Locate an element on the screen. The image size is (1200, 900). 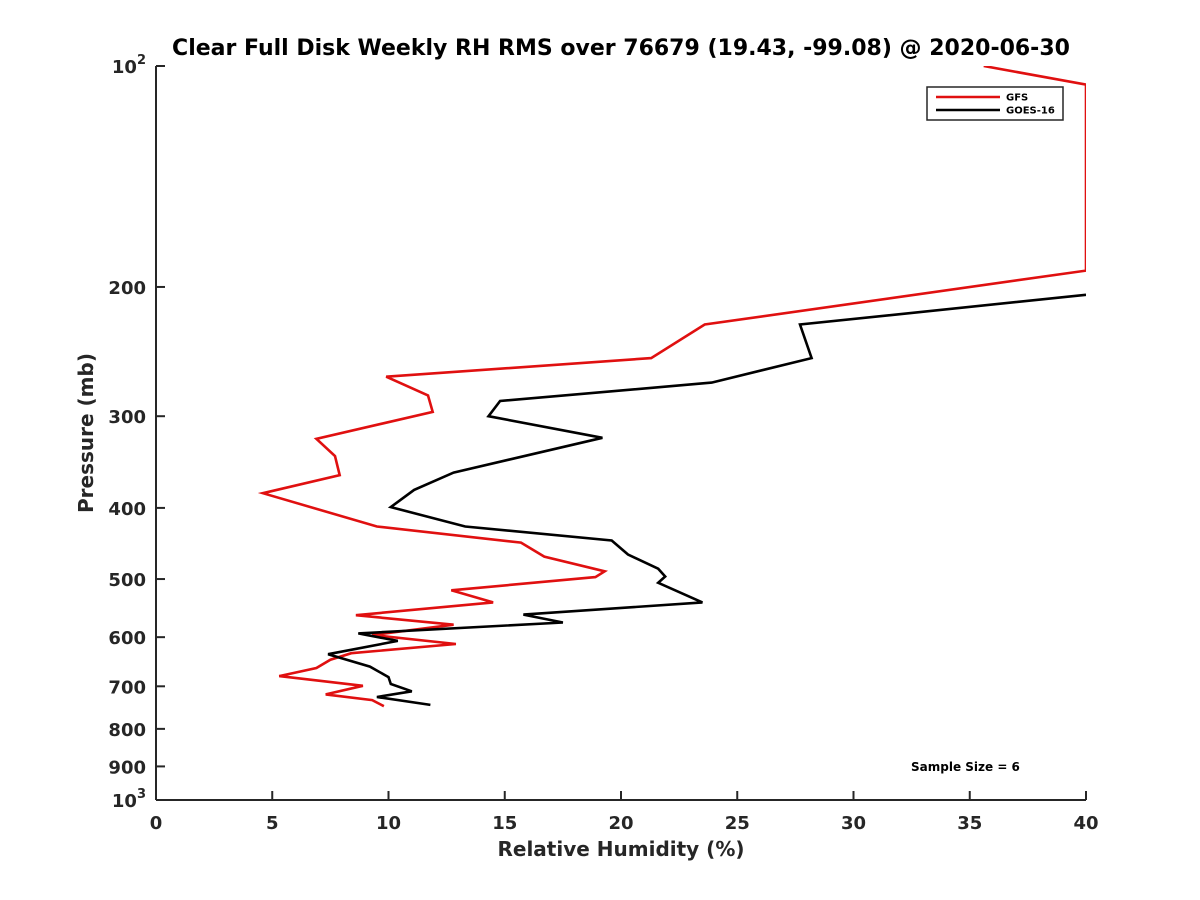
x-tick-label: 10 is located at coordinates (388, 823).